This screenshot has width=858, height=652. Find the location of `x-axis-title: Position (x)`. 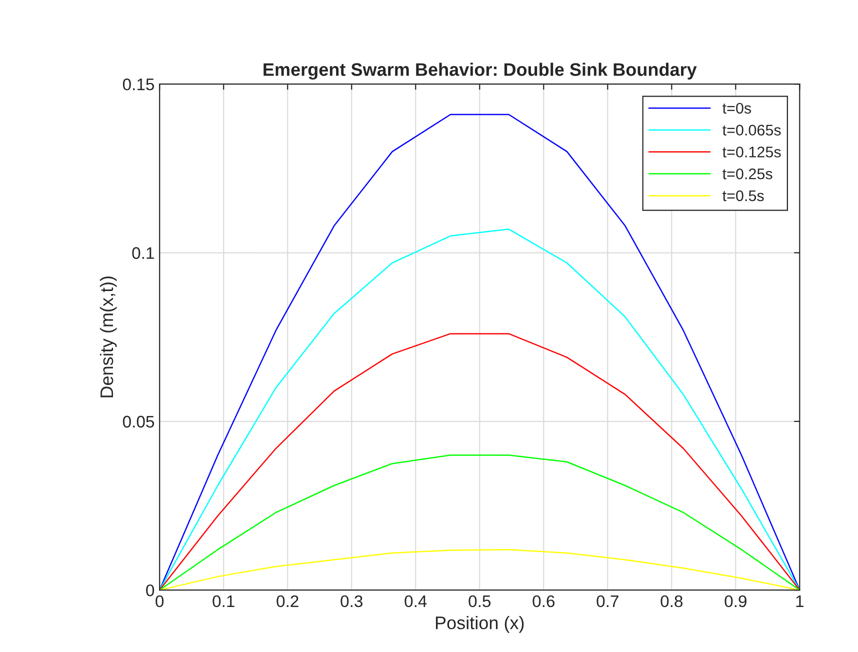

x-axis-title: Position (x) is located at coordinates (480, 624).